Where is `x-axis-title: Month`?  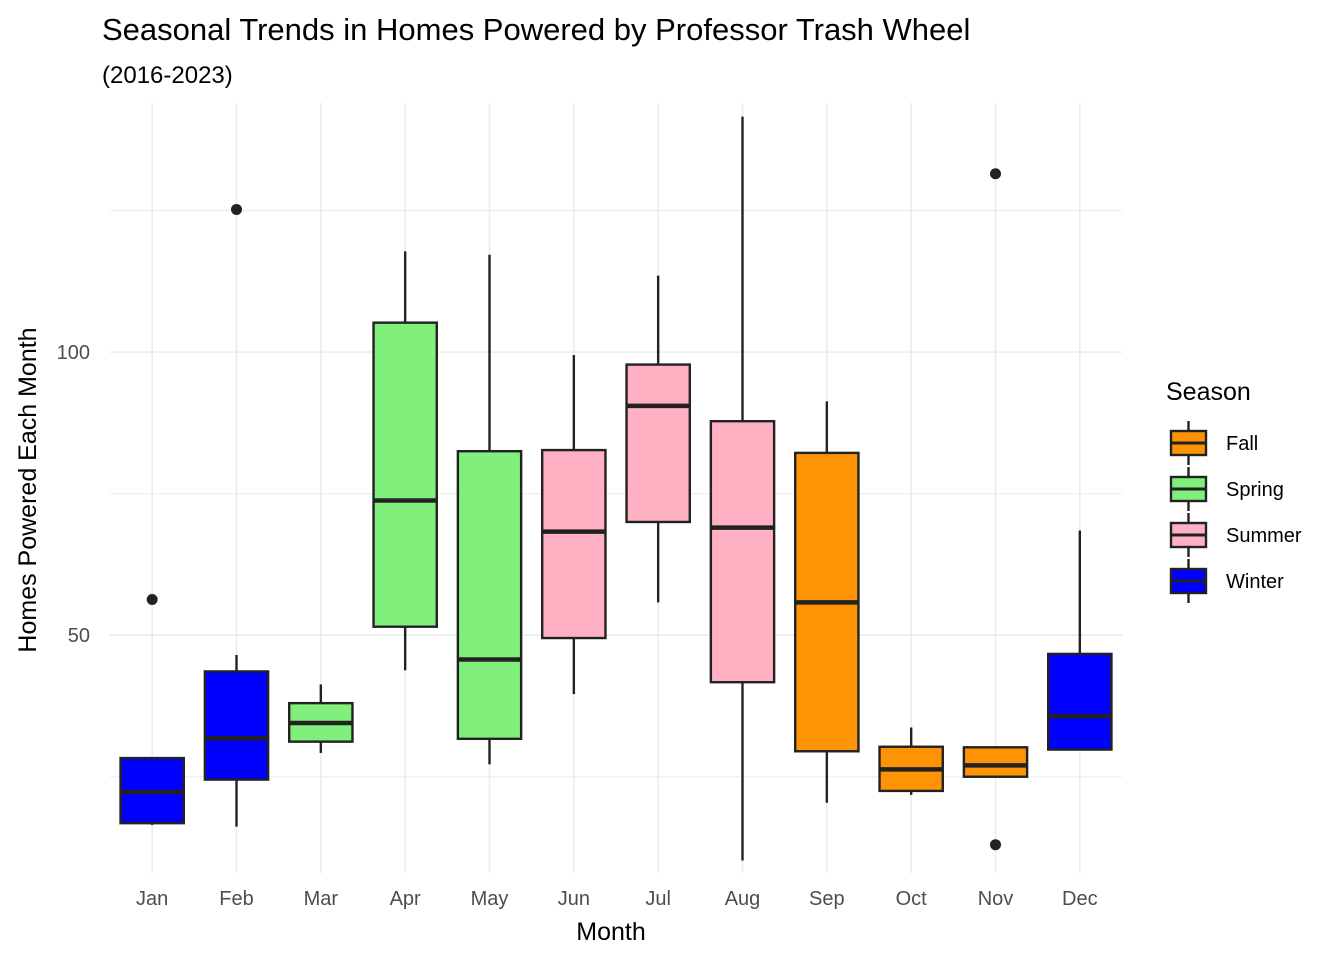
x-axis-title: Month is located at coordinates (610, 932).